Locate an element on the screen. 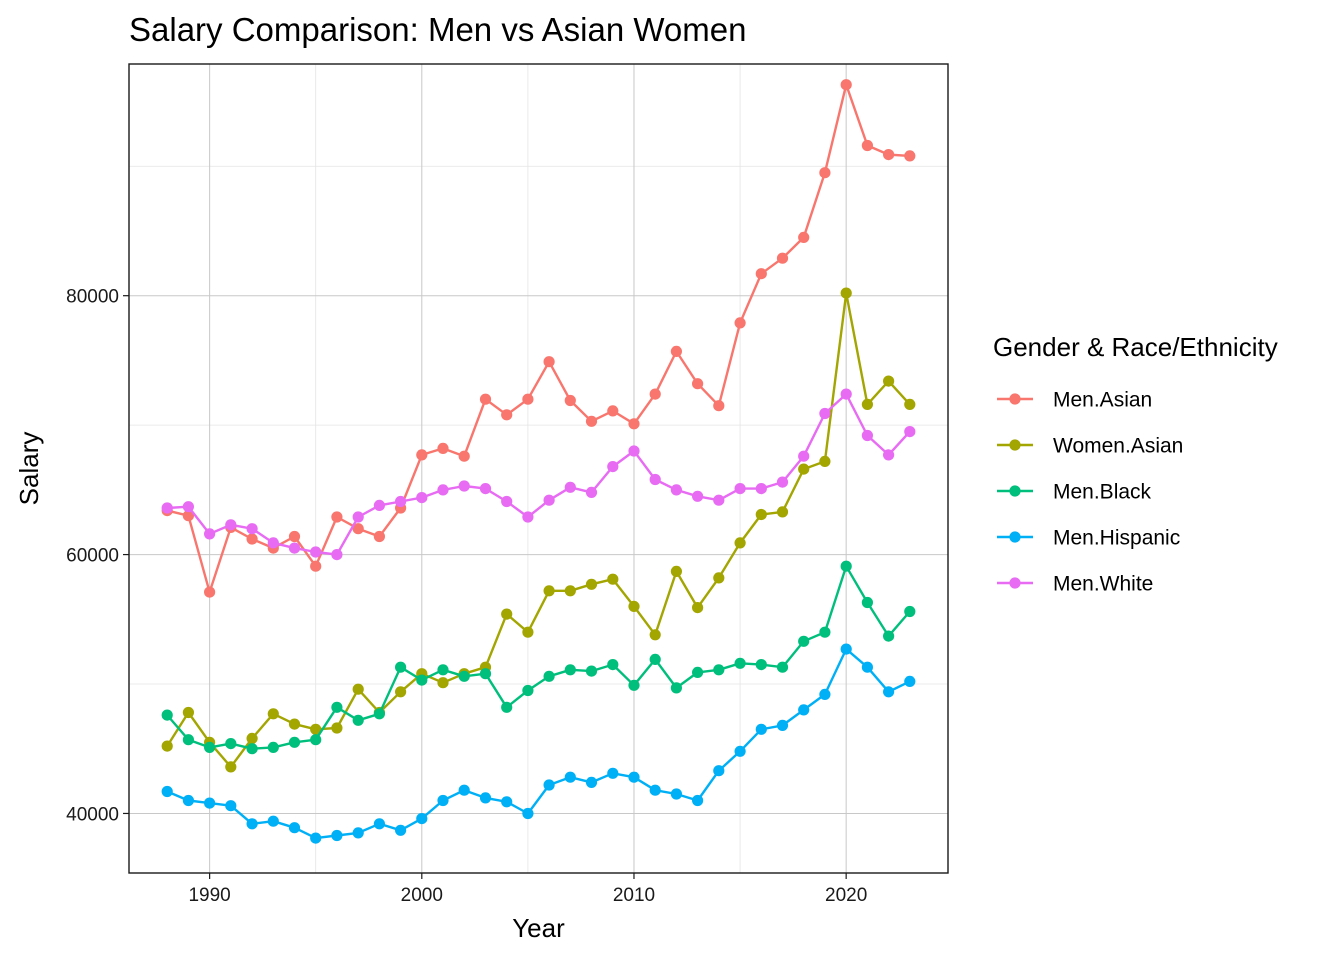  legend-label: Women.Asian is located at coordinates (1118, 446).